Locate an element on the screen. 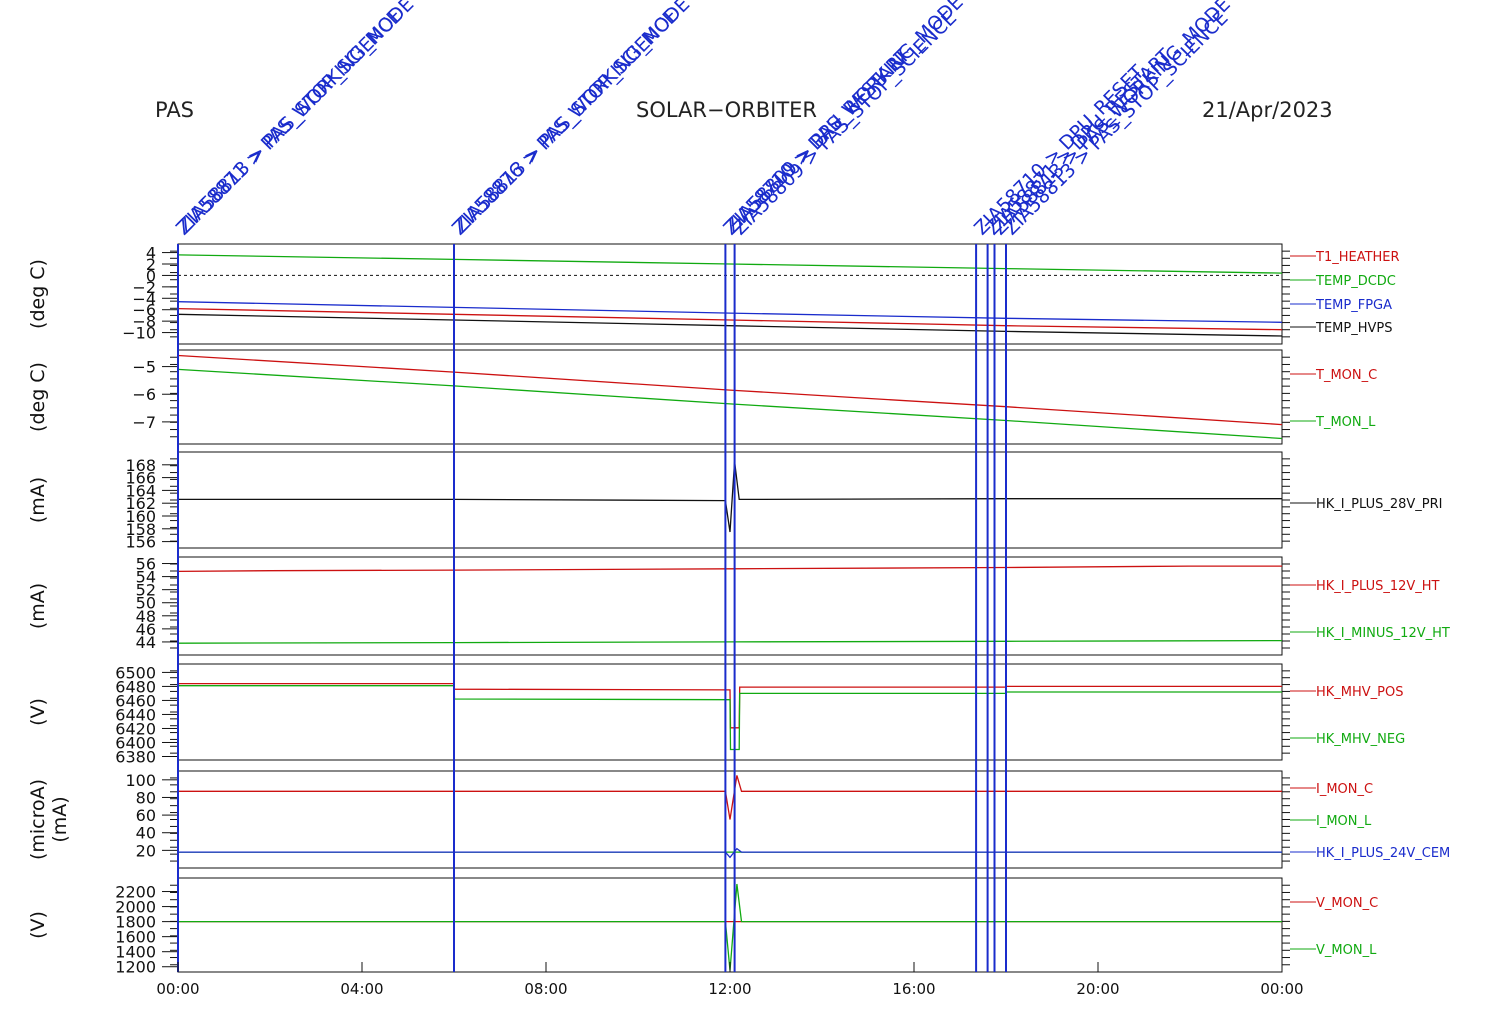 The height and width of the screenshot is (1020, 1512). legend-entry: I_MON_C is located at coordinates (1344, 789).